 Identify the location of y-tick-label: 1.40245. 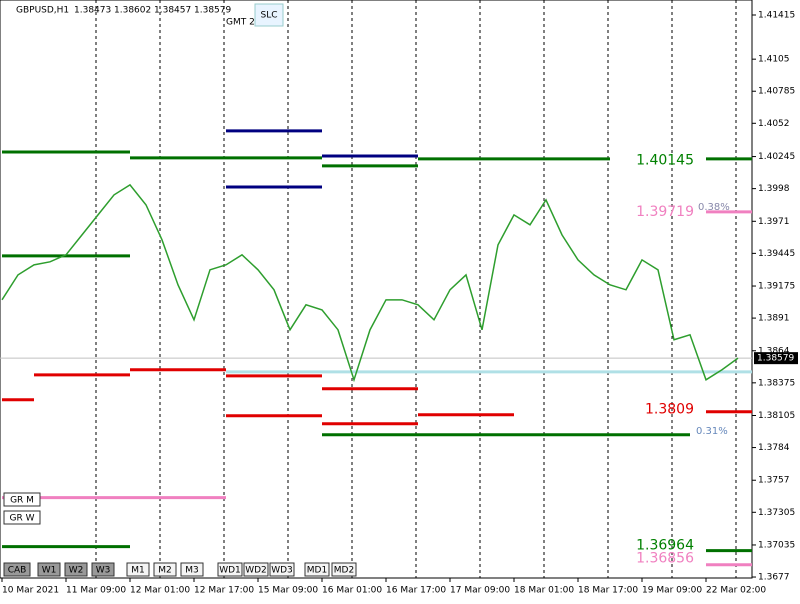
(776, 157).